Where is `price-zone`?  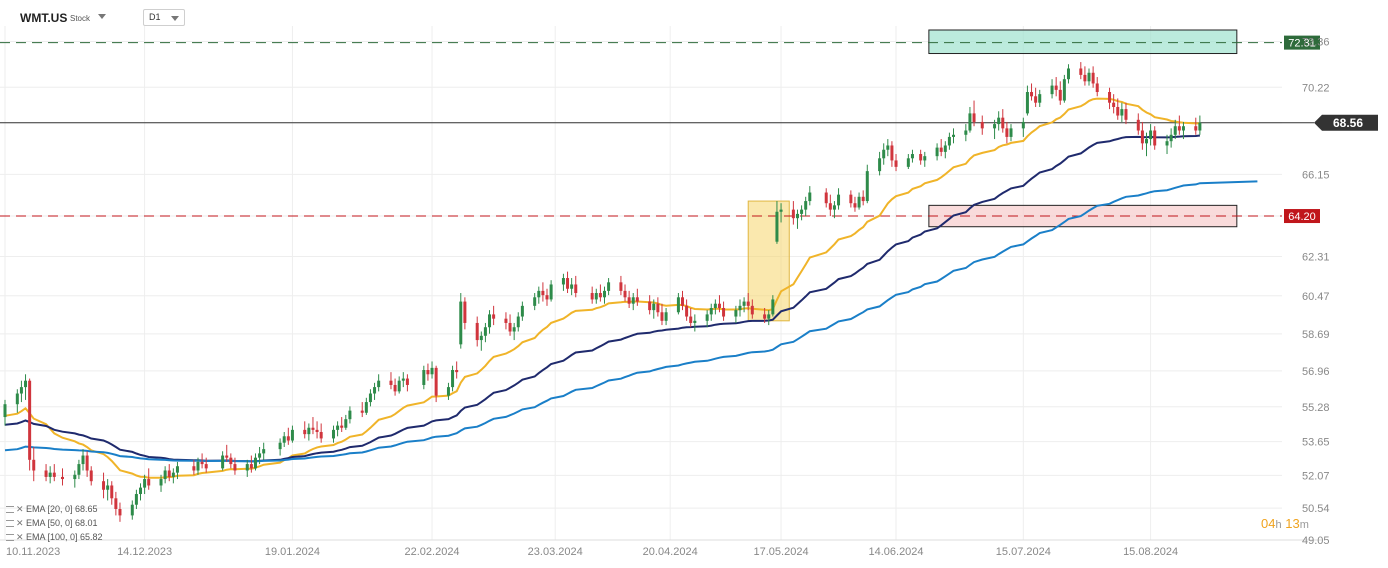
price-zone is located at coordinates (1083, 42).